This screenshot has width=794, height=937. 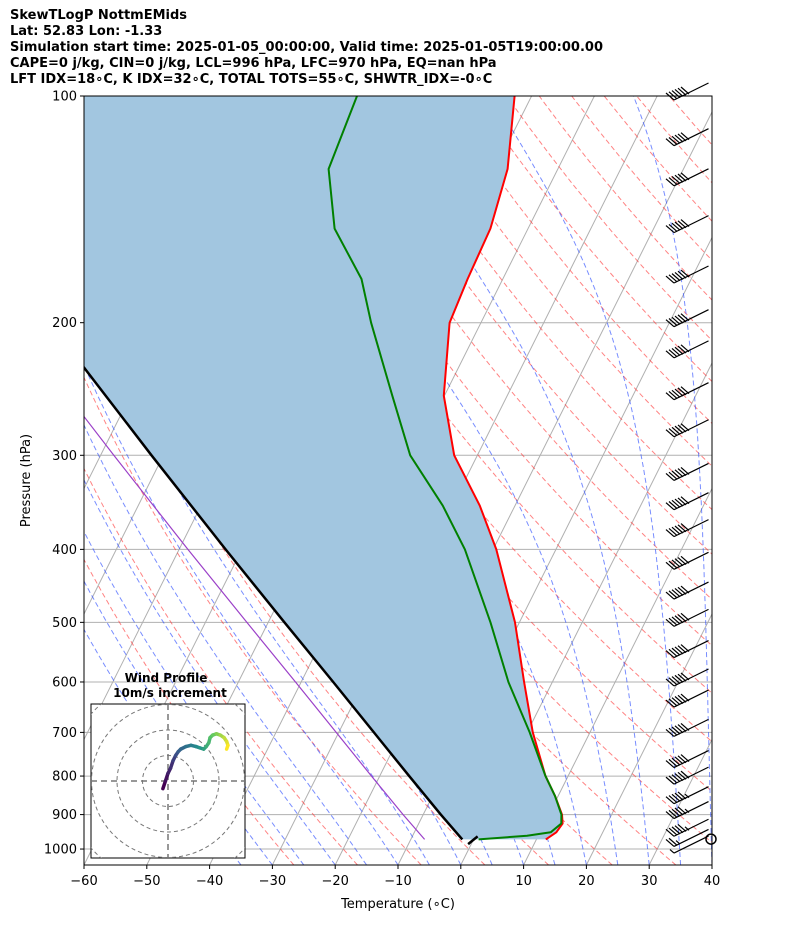 What do you see at coordinates (83, 881) in the screenshot?
I see `x-tick-label: −60` at bounding box center [83, 881].